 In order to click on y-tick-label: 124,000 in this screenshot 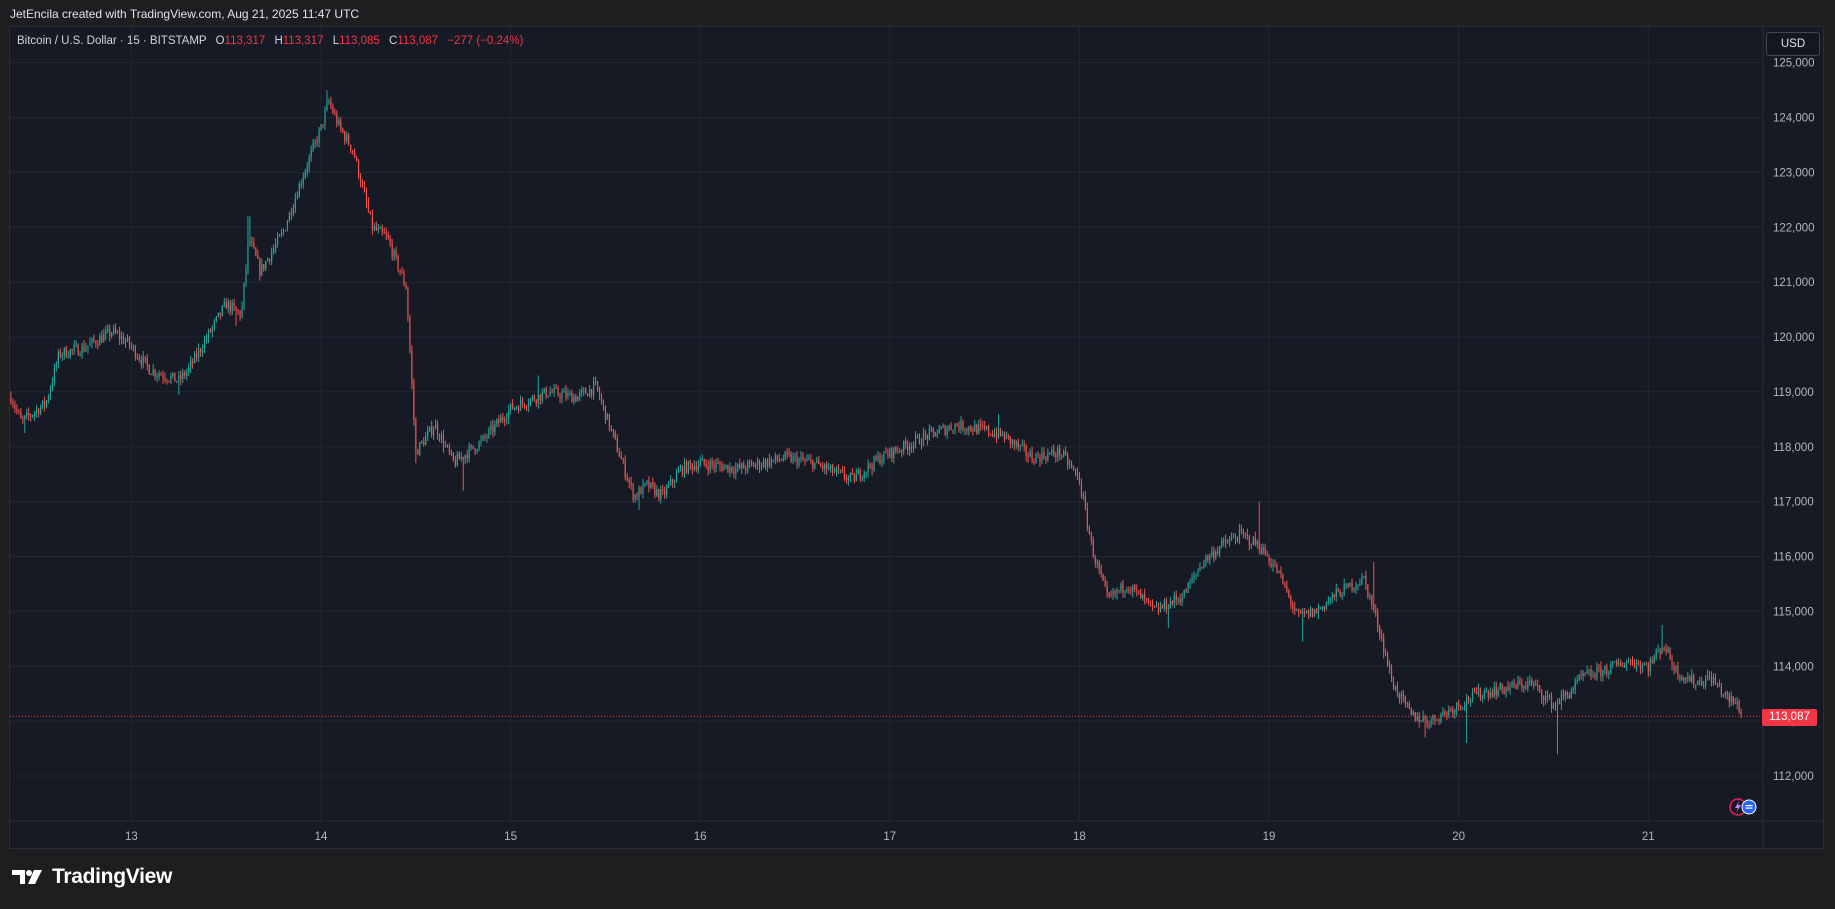, I will do `click(1794, 119)`.